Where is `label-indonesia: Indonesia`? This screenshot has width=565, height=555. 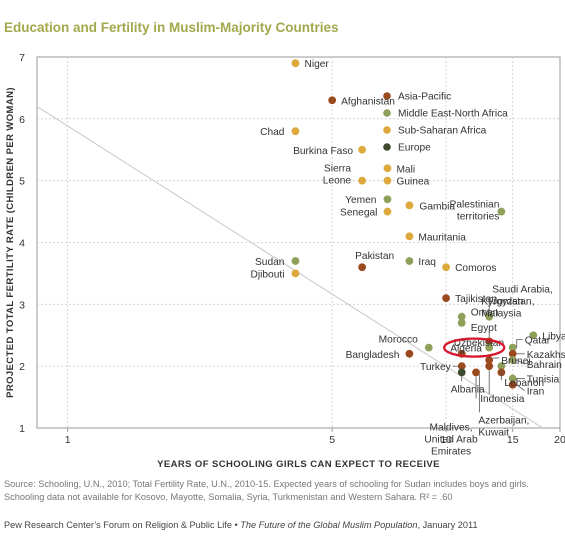
label-indonesia: Indonesia is located at coordinates (502, 399).